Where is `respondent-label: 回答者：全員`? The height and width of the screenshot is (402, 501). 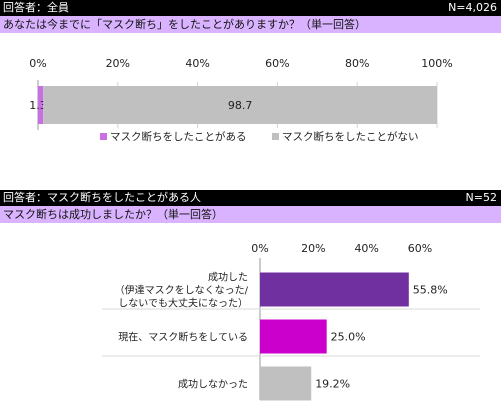
respondent-label: 回答者：全員 is located at coordinates (36, 7).